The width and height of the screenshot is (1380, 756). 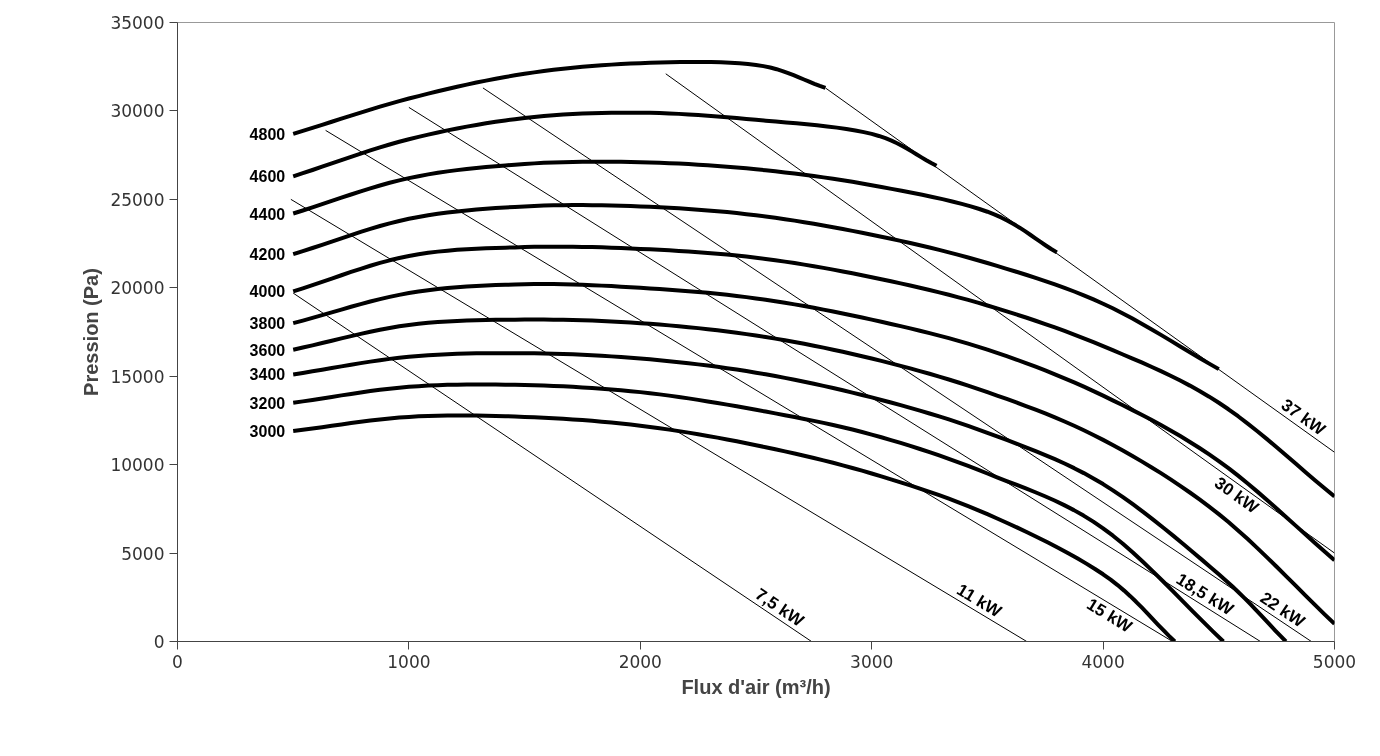 I want to click on x-tick-label: 5000, so click(x=1334, y=661).